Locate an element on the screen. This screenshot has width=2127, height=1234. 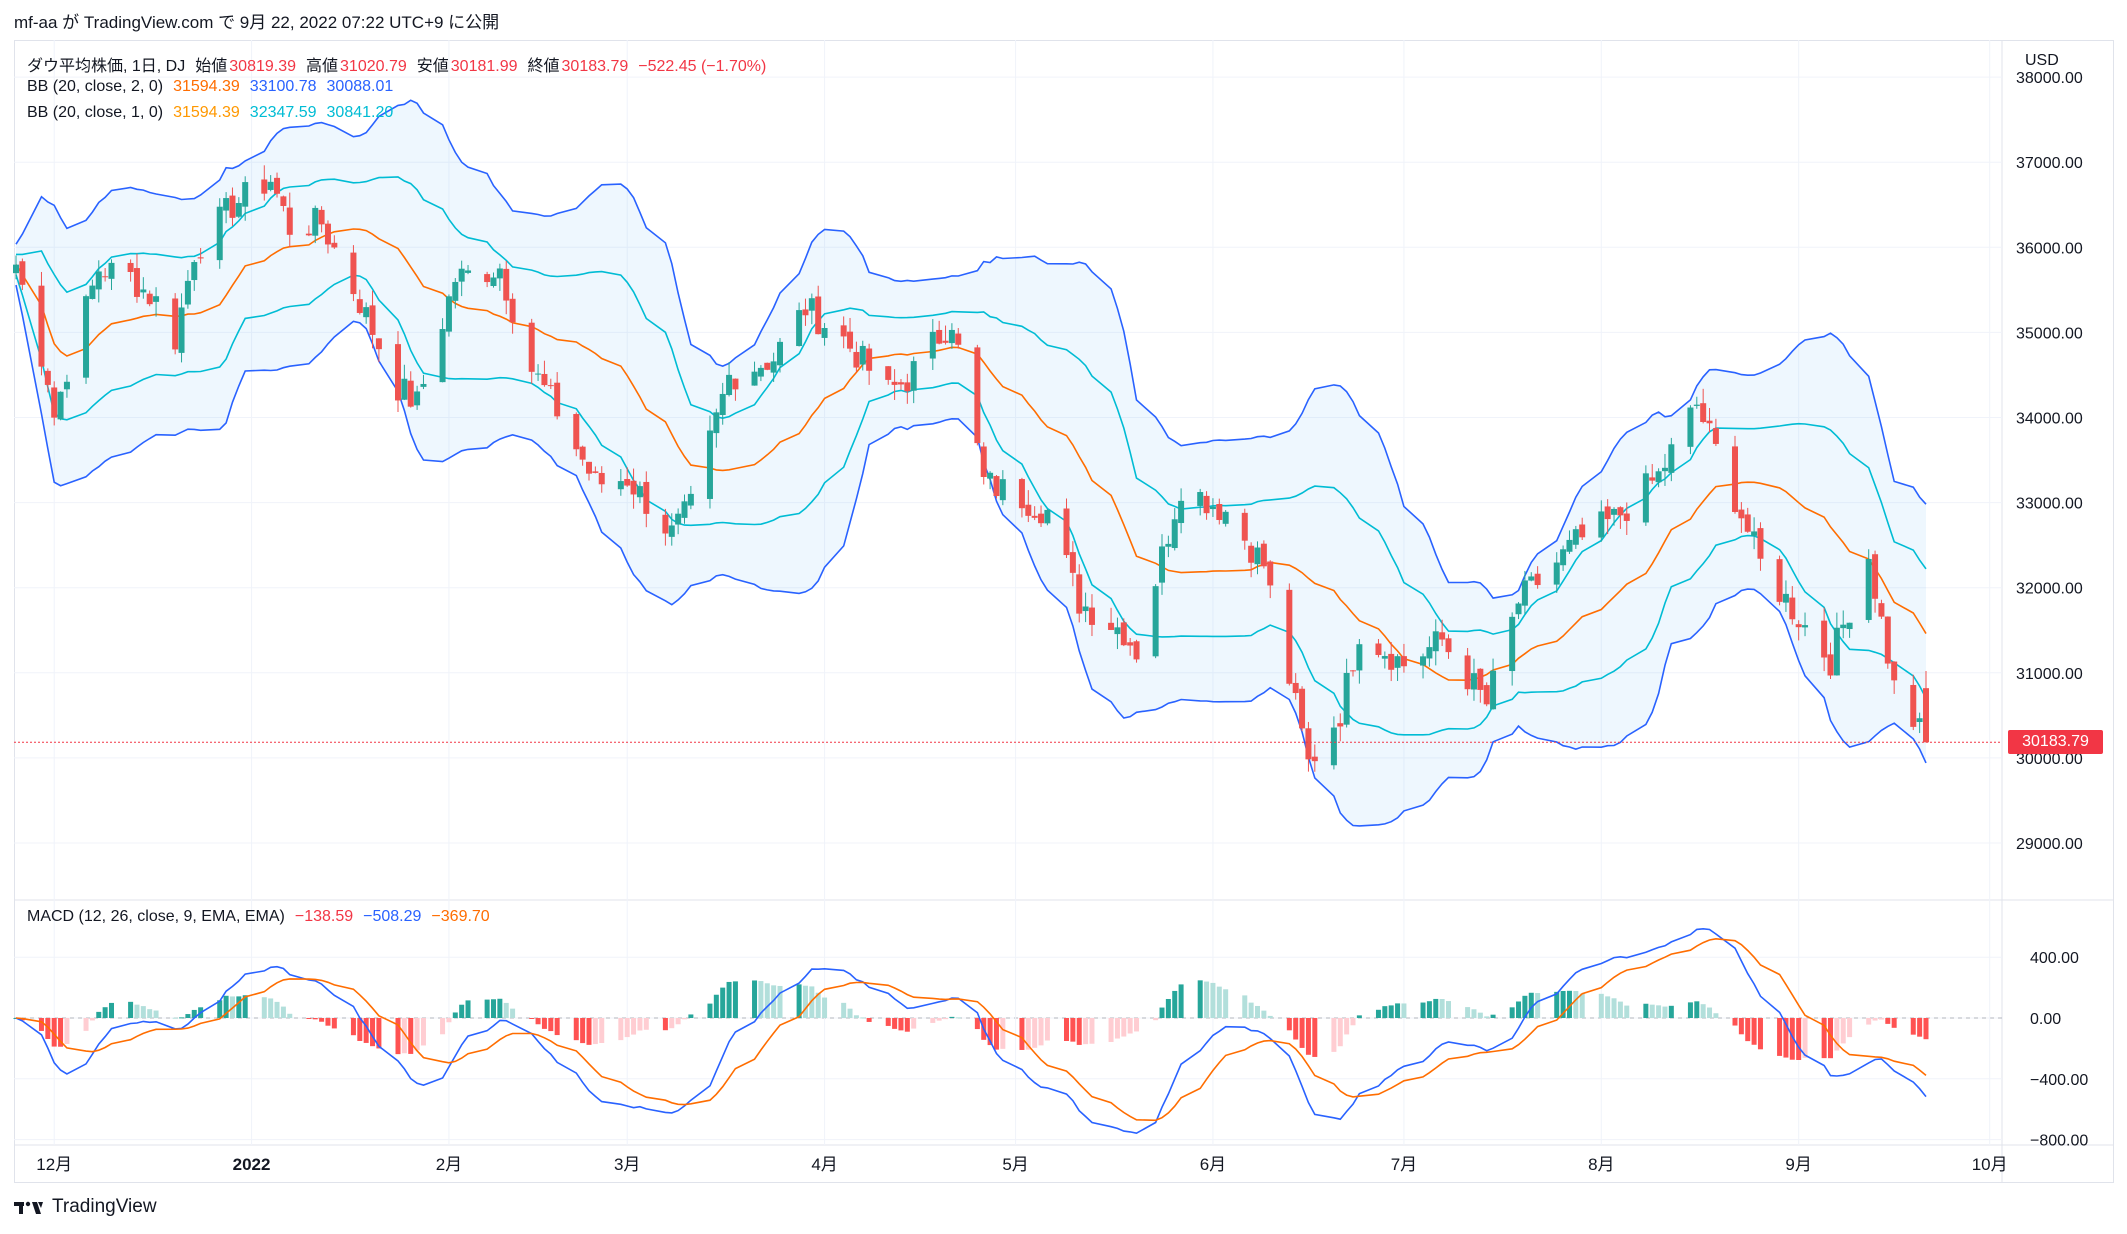
bb2-lower: 30841.20 is located at coordinates (360, 112).